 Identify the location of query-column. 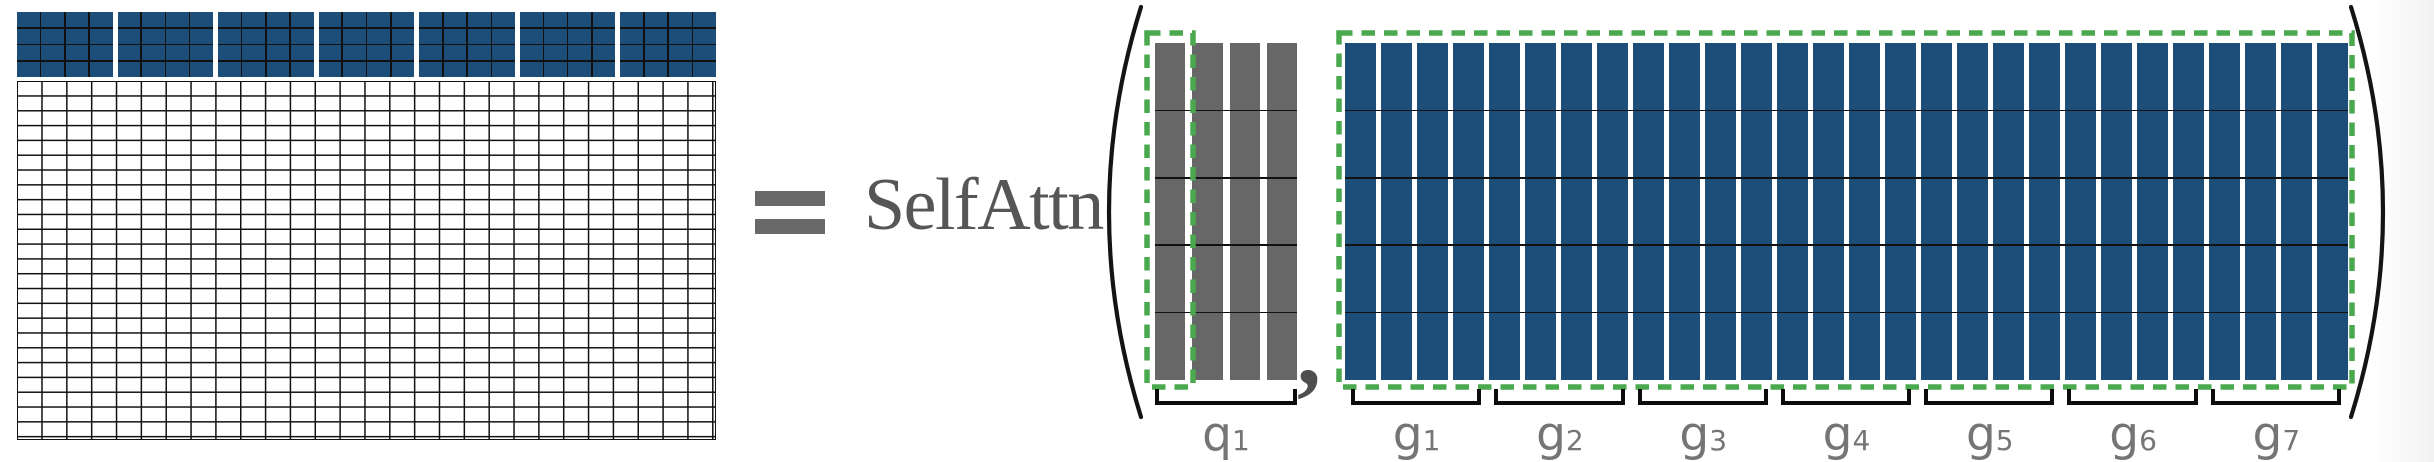
(1207, 211).